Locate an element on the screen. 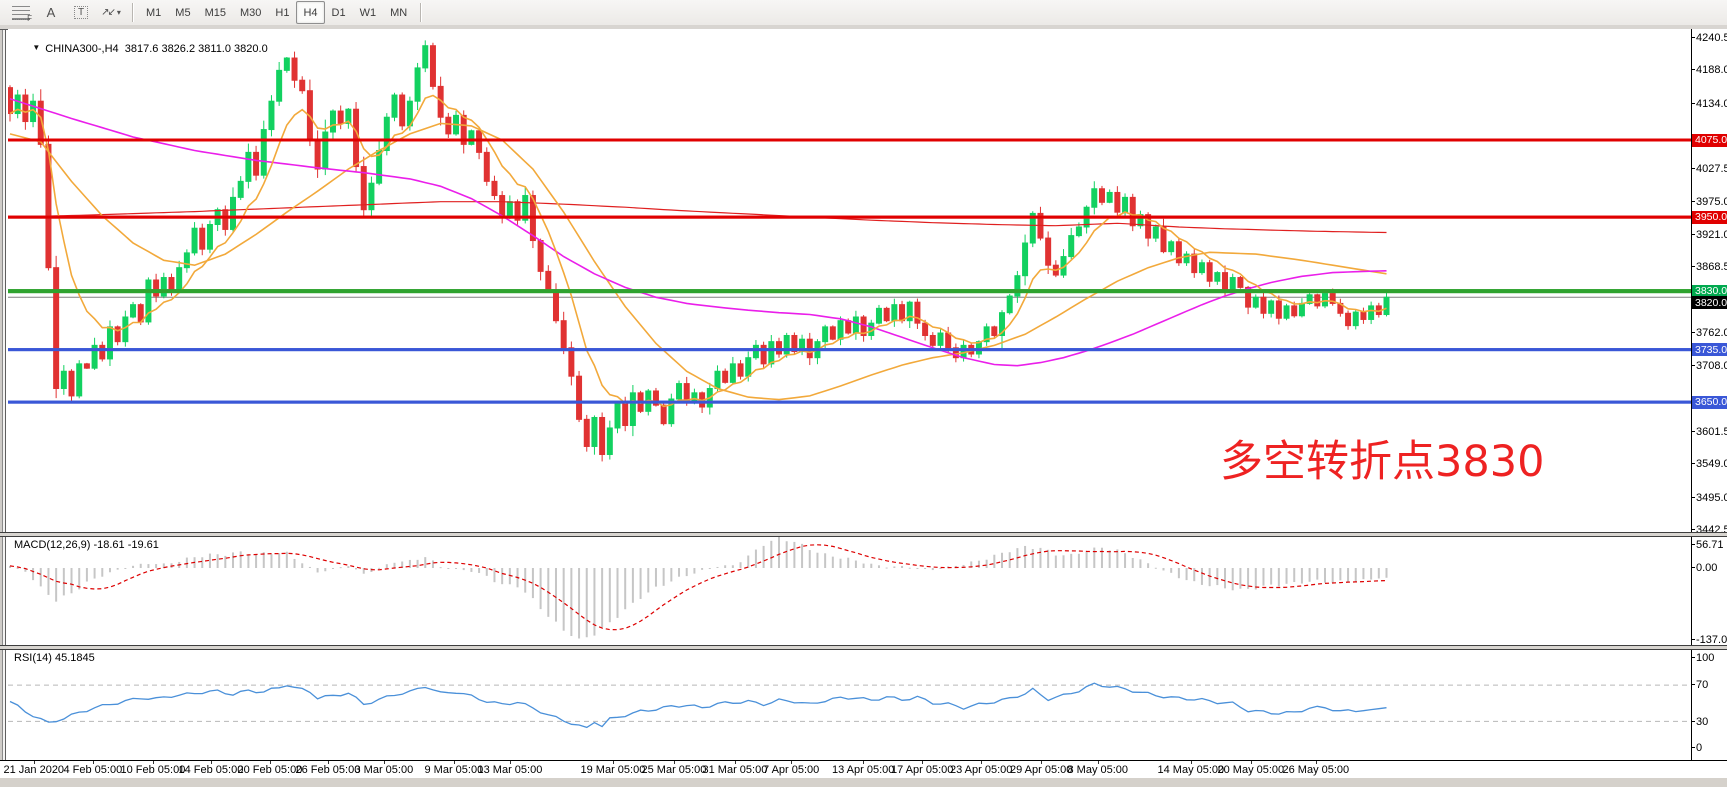 Image resolution: width=1727 pixels, height=787 pixels. price-line-label: 4075.0 is located at coordinates (1709, 140).